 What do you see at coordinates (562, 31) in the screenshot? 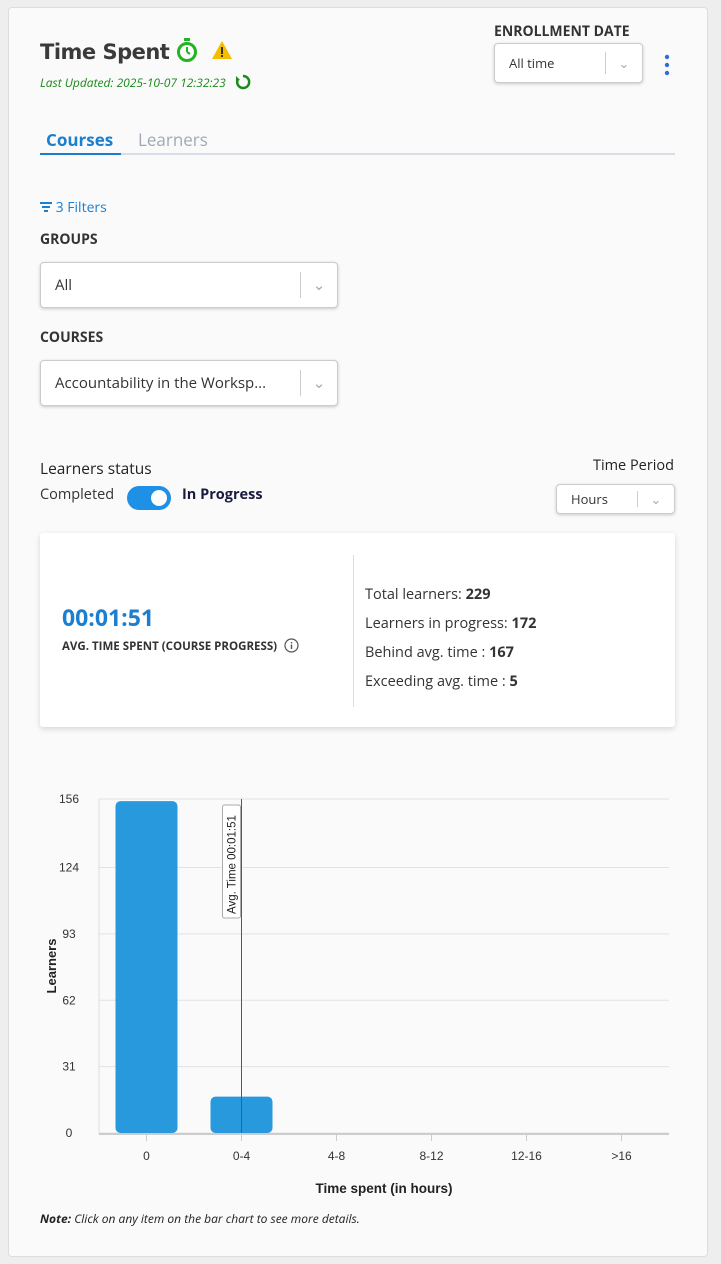
I see `enrollment-date-label: ENROLLMENT DATE` at bounding box center [562, 31].